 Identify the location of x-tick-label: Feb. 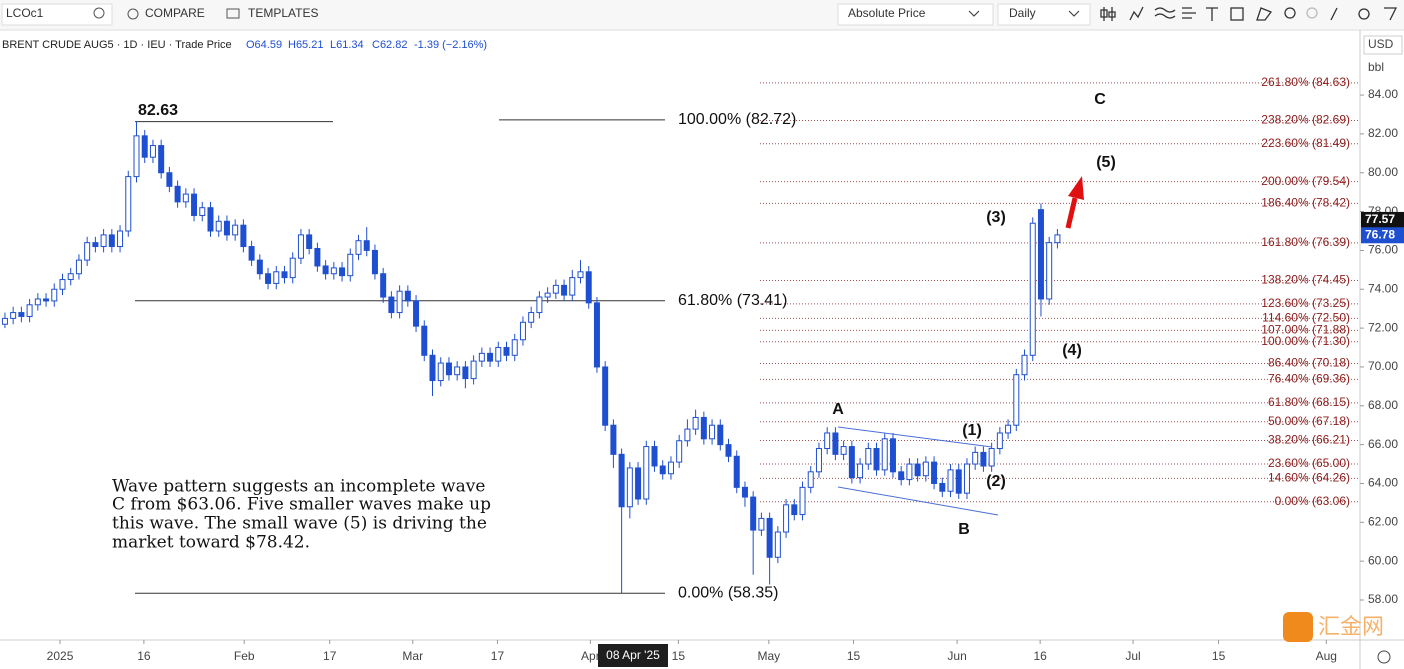
(244, 656).